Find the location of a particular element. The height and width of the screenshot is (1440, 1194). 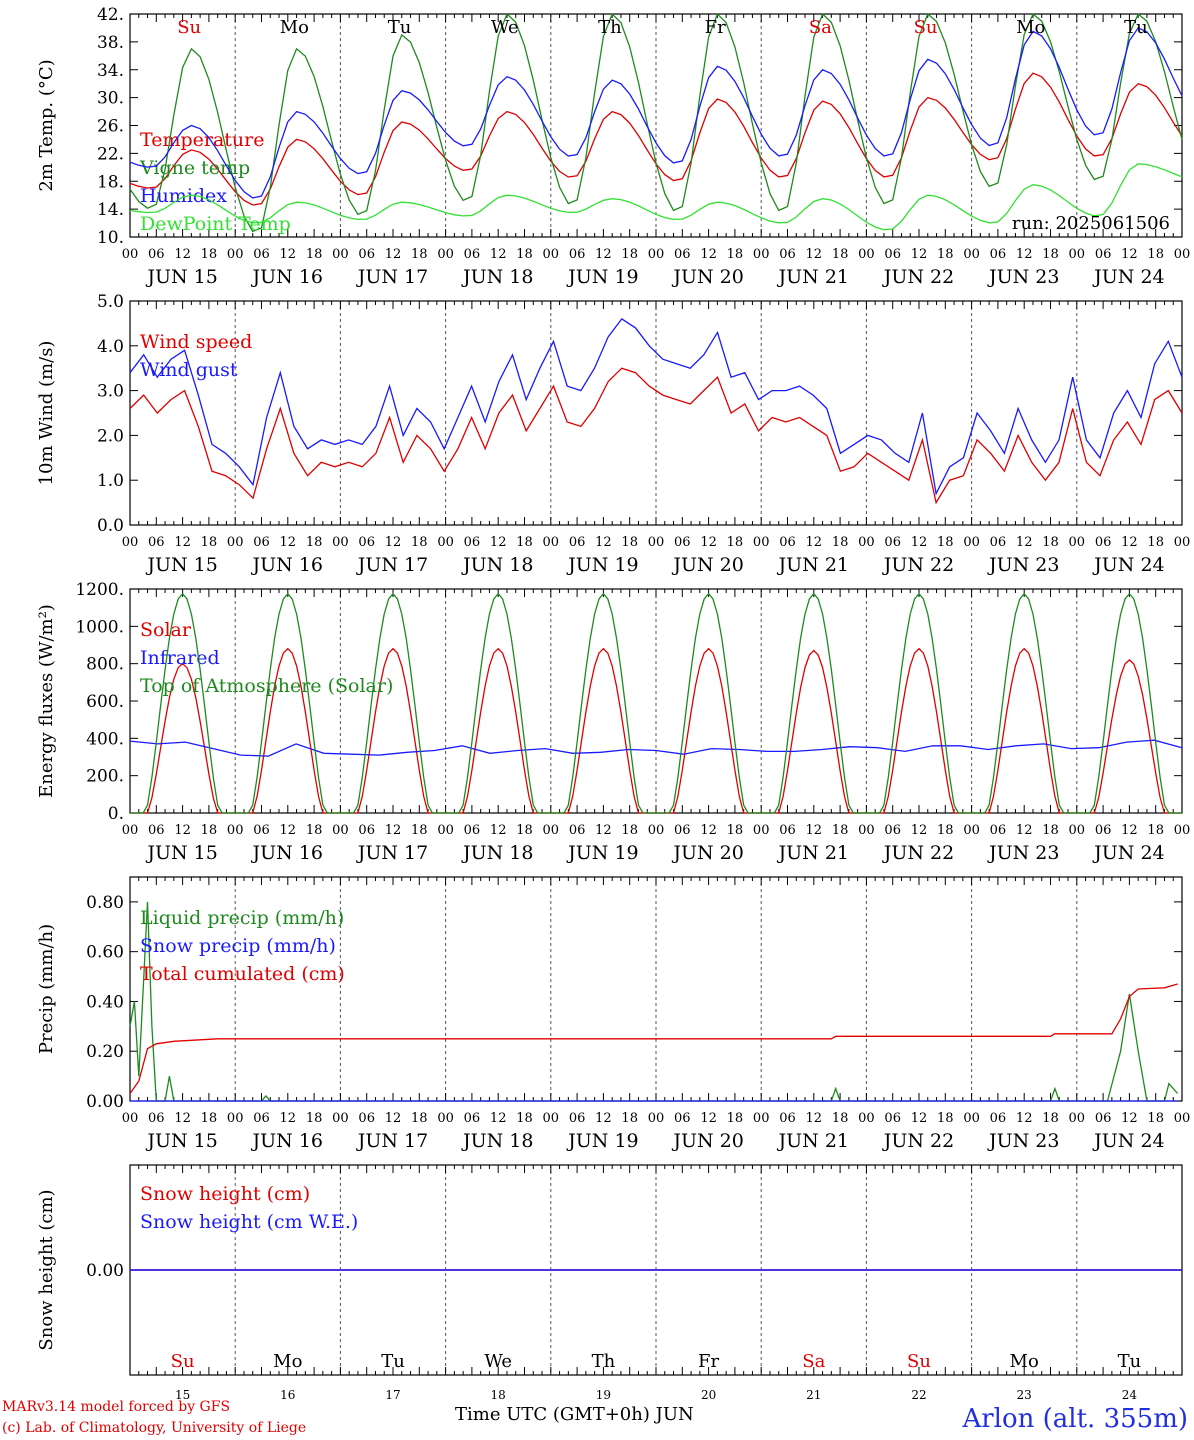

day-label: JUN 19 is located at coordinates (602, 277).